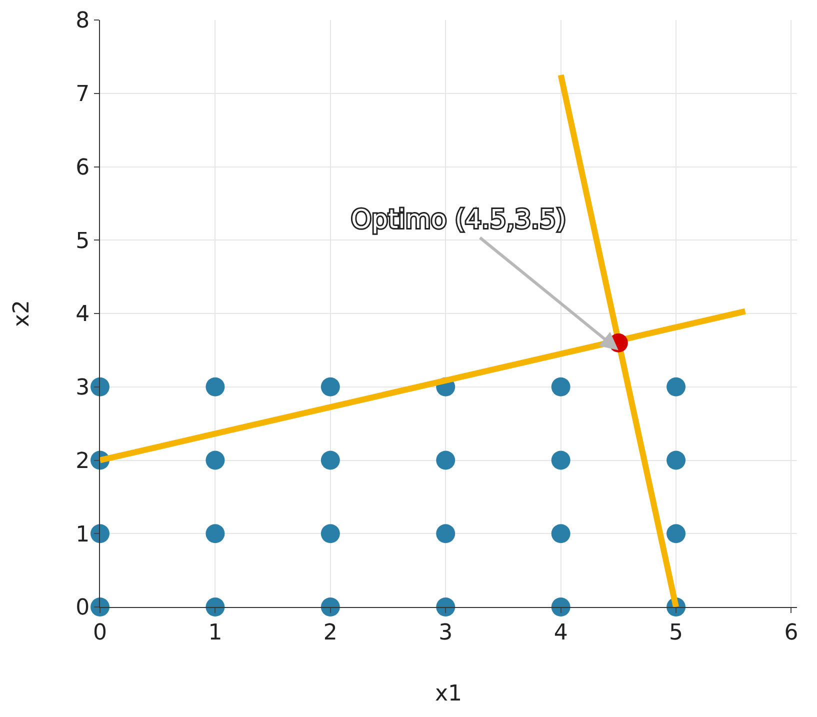 The image size is (817, 717). Describe the element at coordinates (791, 633) in the screenshot. I see `x-tick-label: 6` at that location.